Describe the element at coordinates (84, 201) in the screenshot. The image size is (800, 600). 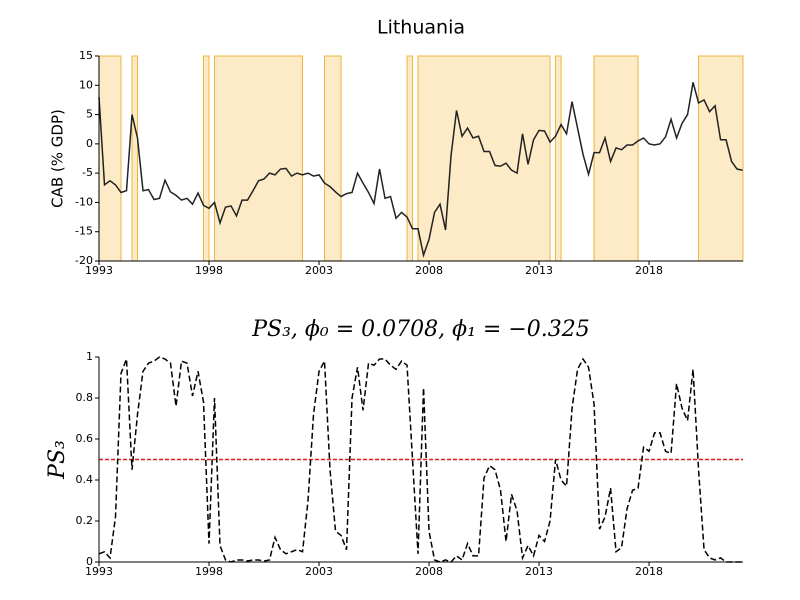
I see `y-tick-label: -10` at that location.